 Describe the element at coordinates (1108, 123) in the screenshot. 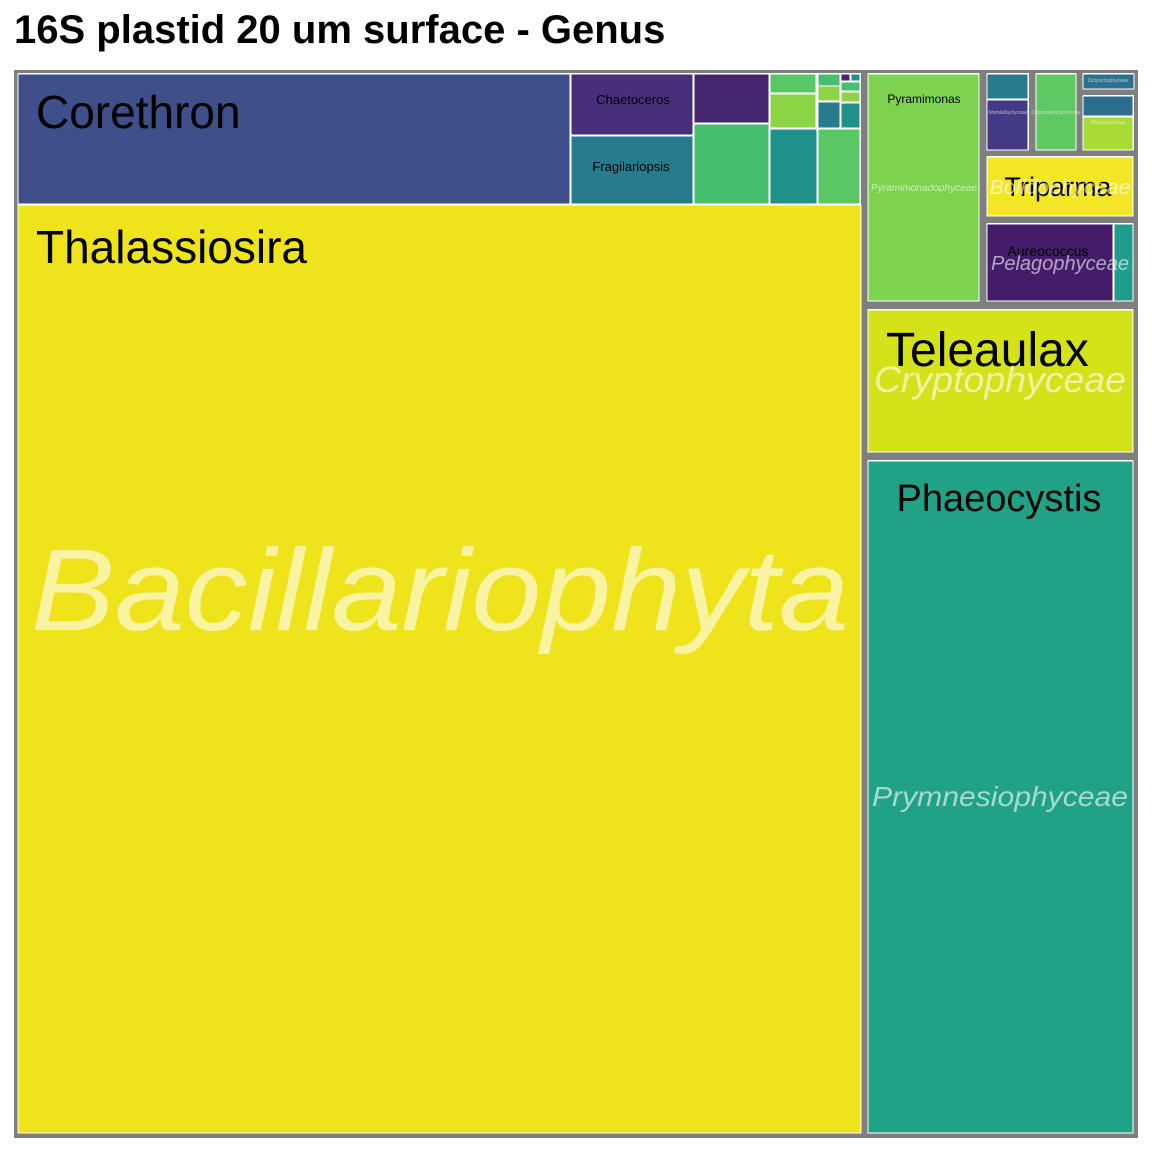

I see `group-label-pinguiophyceae: Pinguiophyceae` at that location.